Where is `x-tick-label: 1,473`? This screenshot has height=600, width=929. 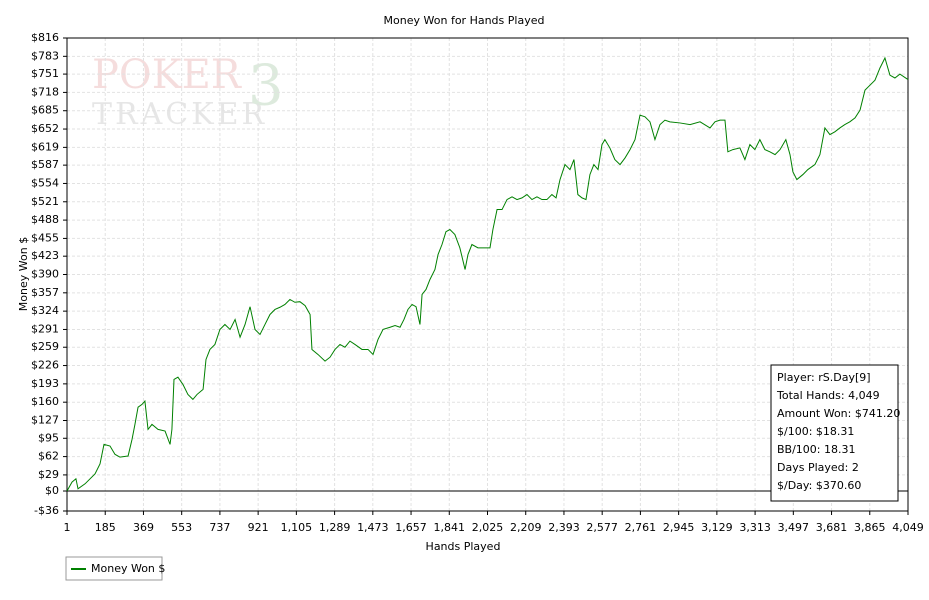 x-tick-label: 1,473 is located at coordinates (373, 527).